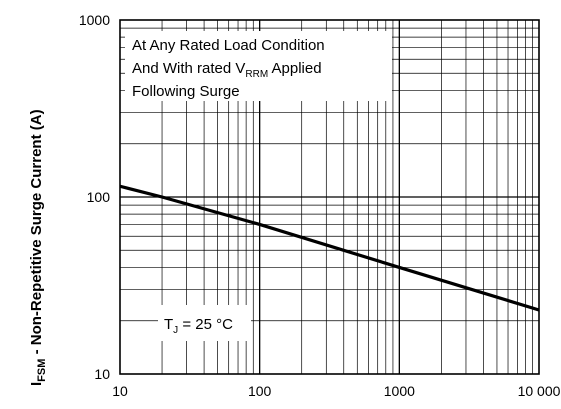 Image resolution: width=561 pixels, height=409 pixels. Describe the element at coordinates (260, 391) in the screenshot. I see `x-tick-label: 100` at that location.